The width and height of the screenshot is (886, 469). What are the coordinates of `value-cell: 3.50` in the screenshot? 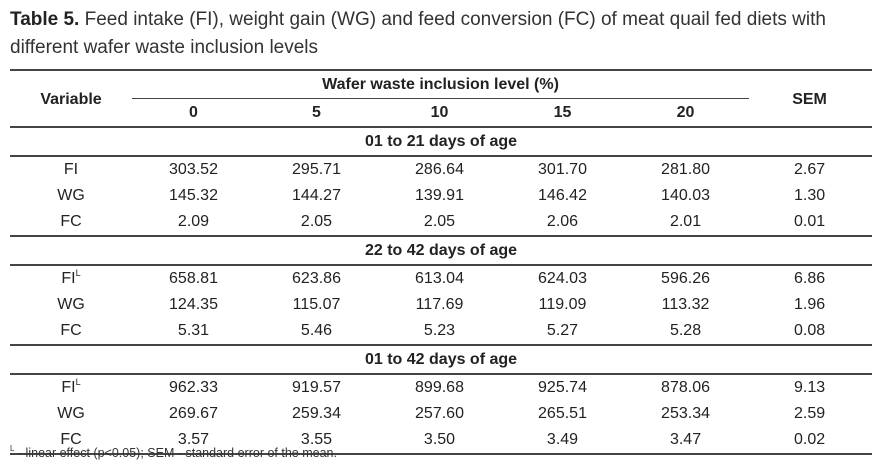 It's located at (439, 441).